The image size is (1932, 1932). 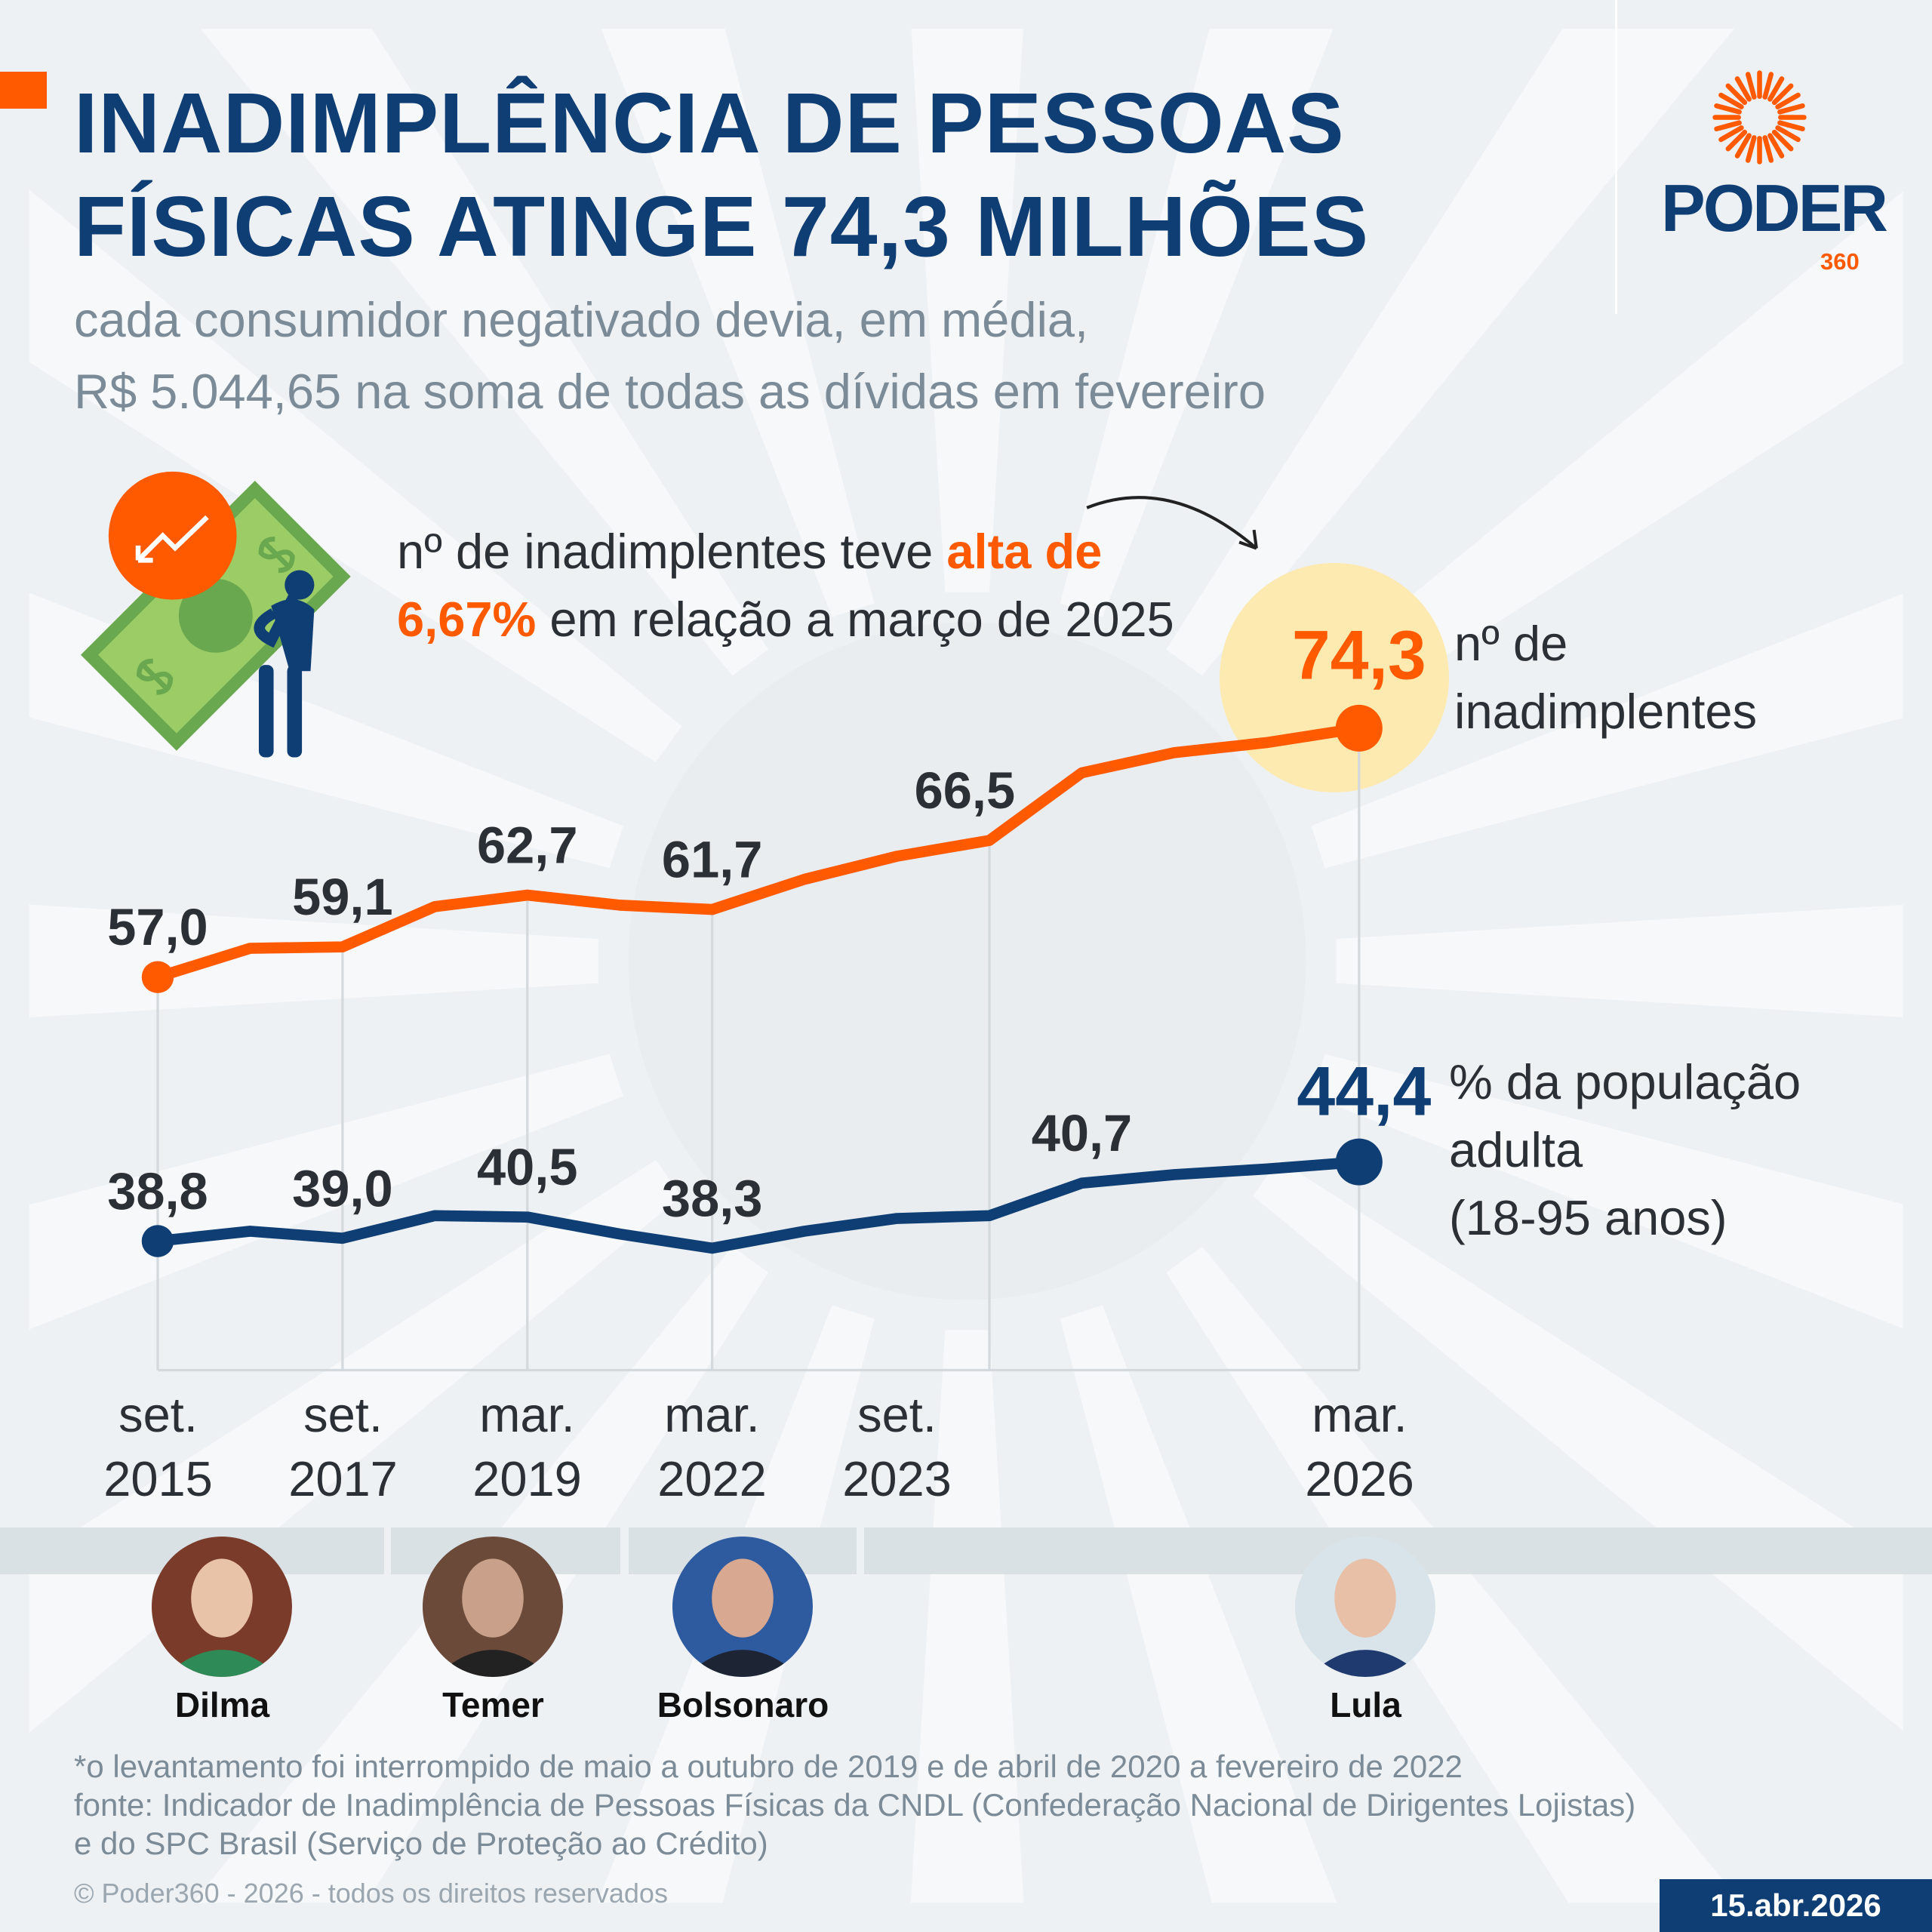 I want to click on series-label-line: % da população, so click(x=1625, y=1081).